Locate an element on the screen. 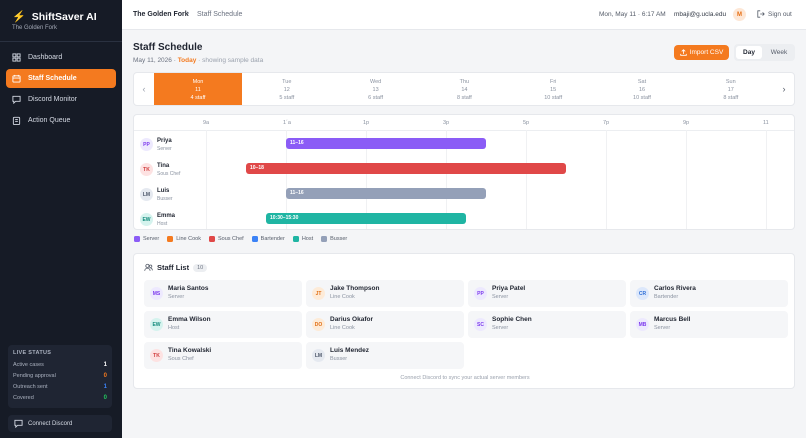  day-number: 15 is located at coordinates (553, 90).